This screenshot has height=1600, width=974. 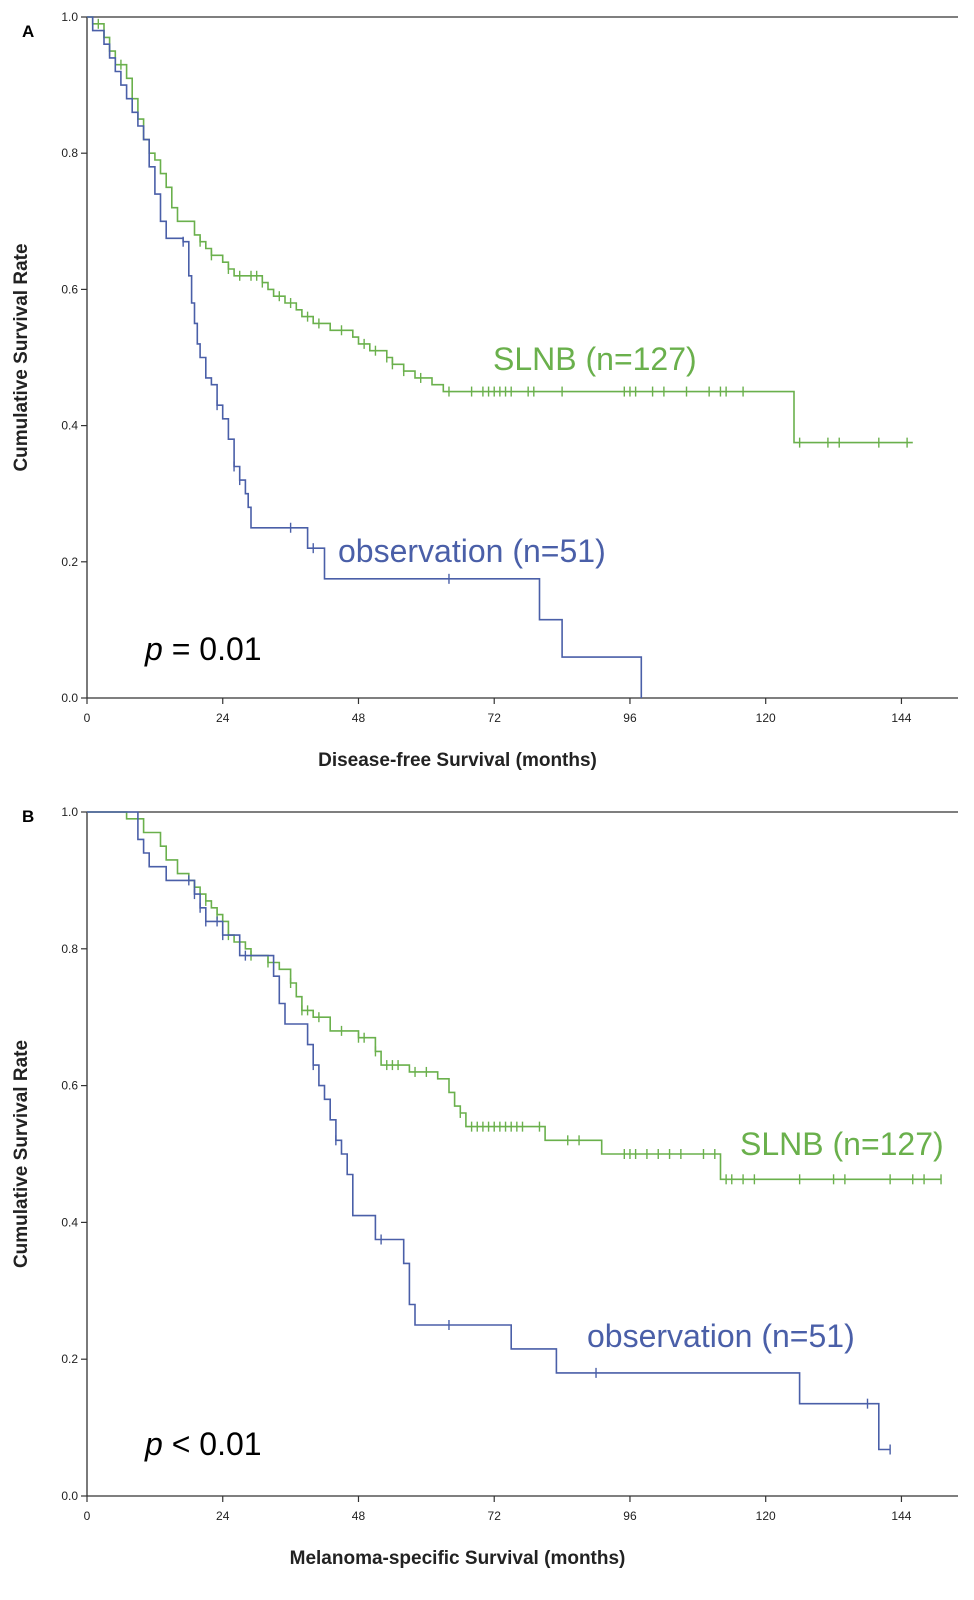 I want to click on panel-letter: B, so click(x=28, y=816).